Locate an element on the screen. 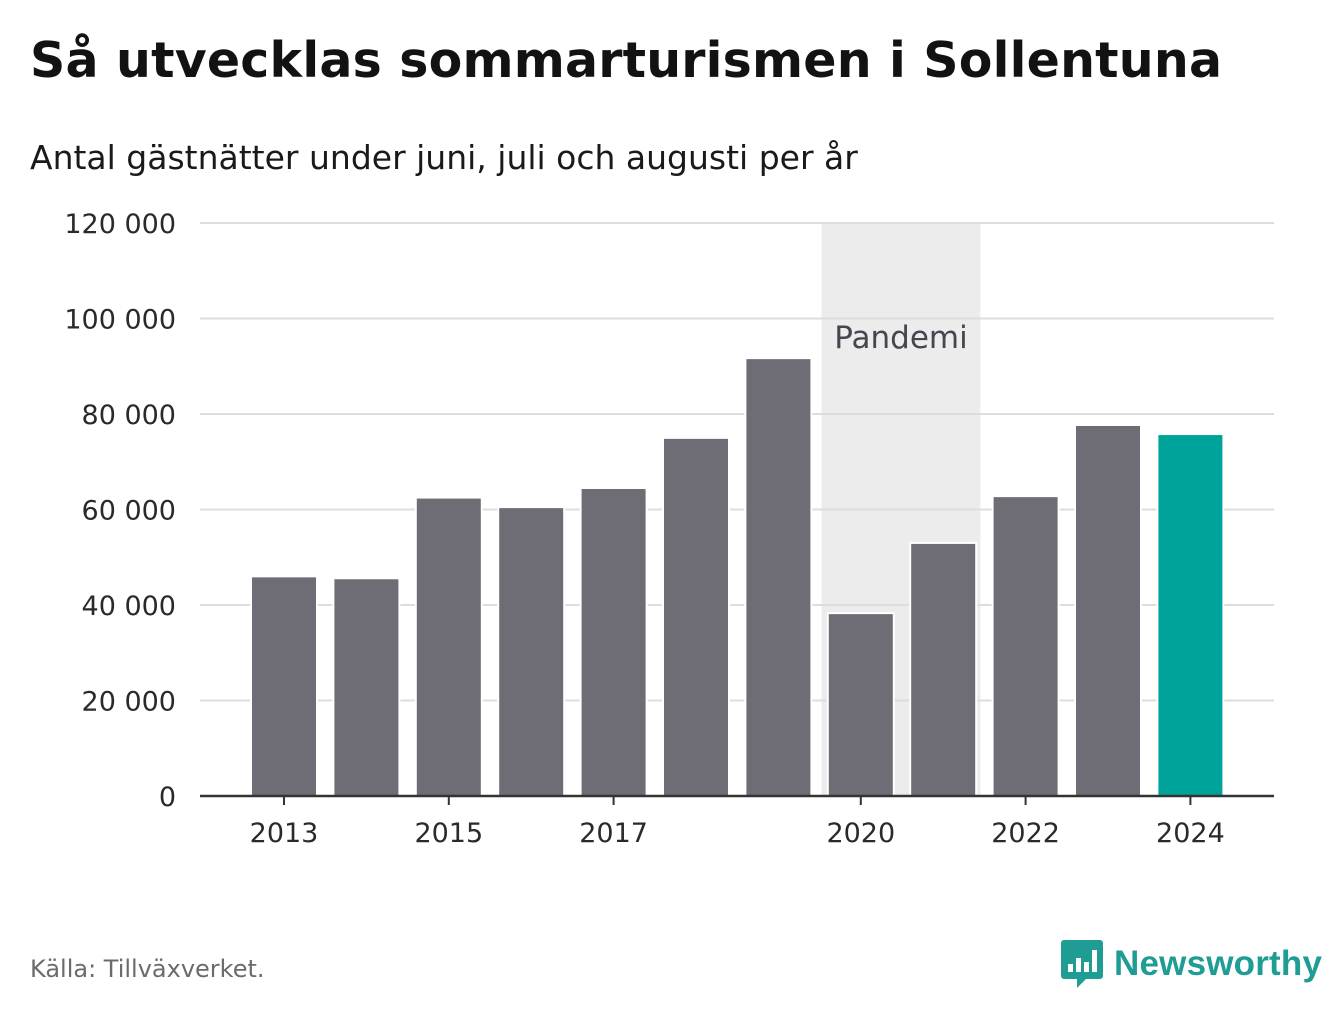  bar-2013 is located at coordinates (284, 686).